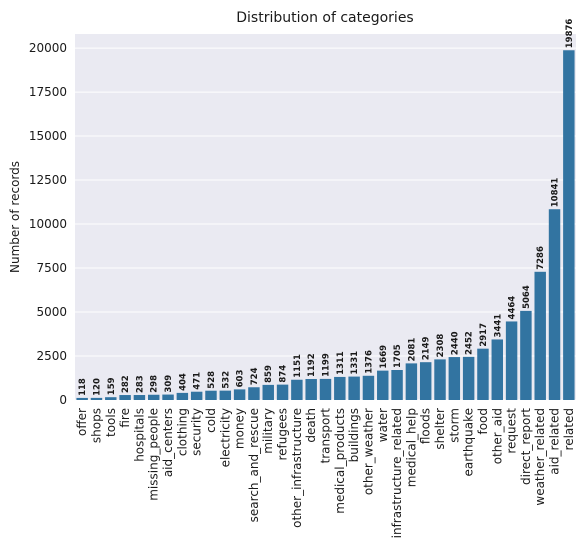 This screenshot has height=551, width=582. Describe the element at coordinates (48, 136) in the screenshot. I see `y-tick-label: 15000` at that location.